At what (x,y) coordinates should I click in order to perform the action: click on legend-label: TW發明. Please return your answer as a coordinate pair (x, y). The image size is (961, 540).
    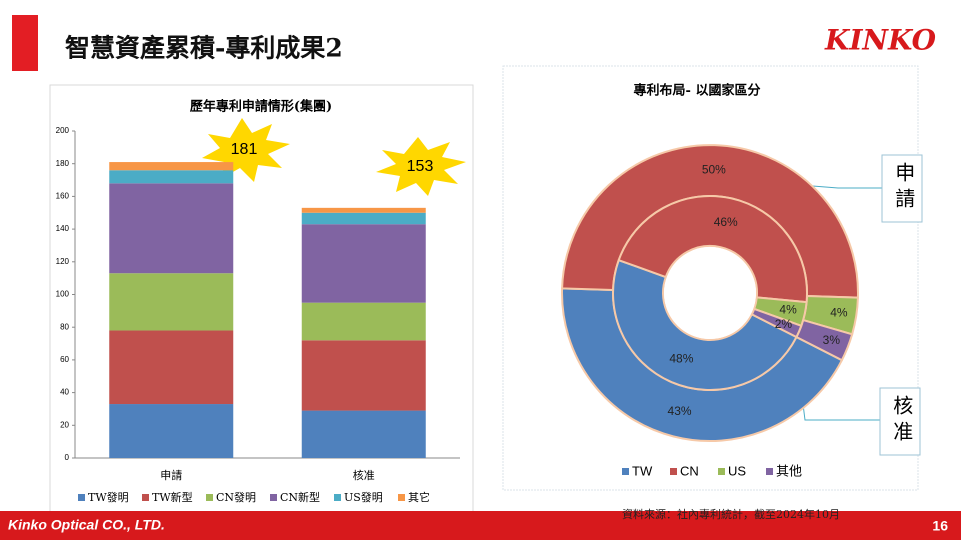
    Looking at the image, I should click on (108, 497).